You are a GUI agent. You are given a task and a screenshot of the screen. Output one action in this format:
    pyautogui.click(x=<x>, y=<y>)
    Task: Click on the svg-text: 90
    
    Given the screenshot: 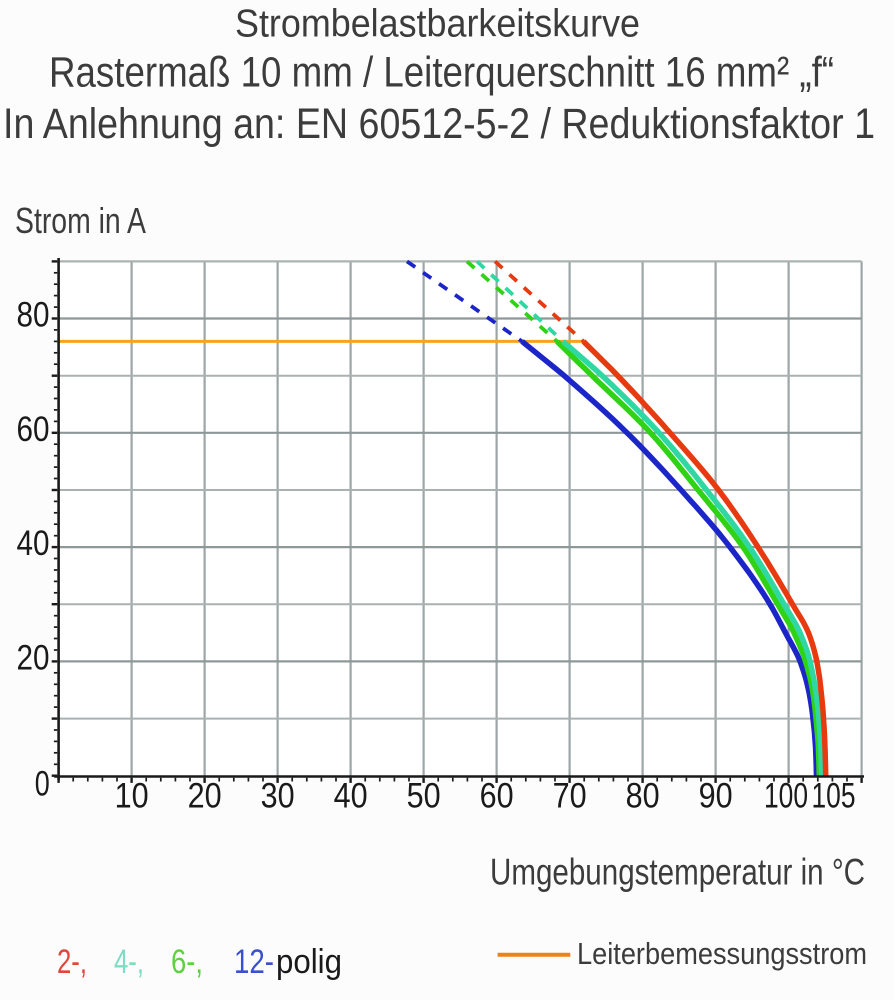 What is the action you would take?
    pyautogui.click(x=716, y=796)
    